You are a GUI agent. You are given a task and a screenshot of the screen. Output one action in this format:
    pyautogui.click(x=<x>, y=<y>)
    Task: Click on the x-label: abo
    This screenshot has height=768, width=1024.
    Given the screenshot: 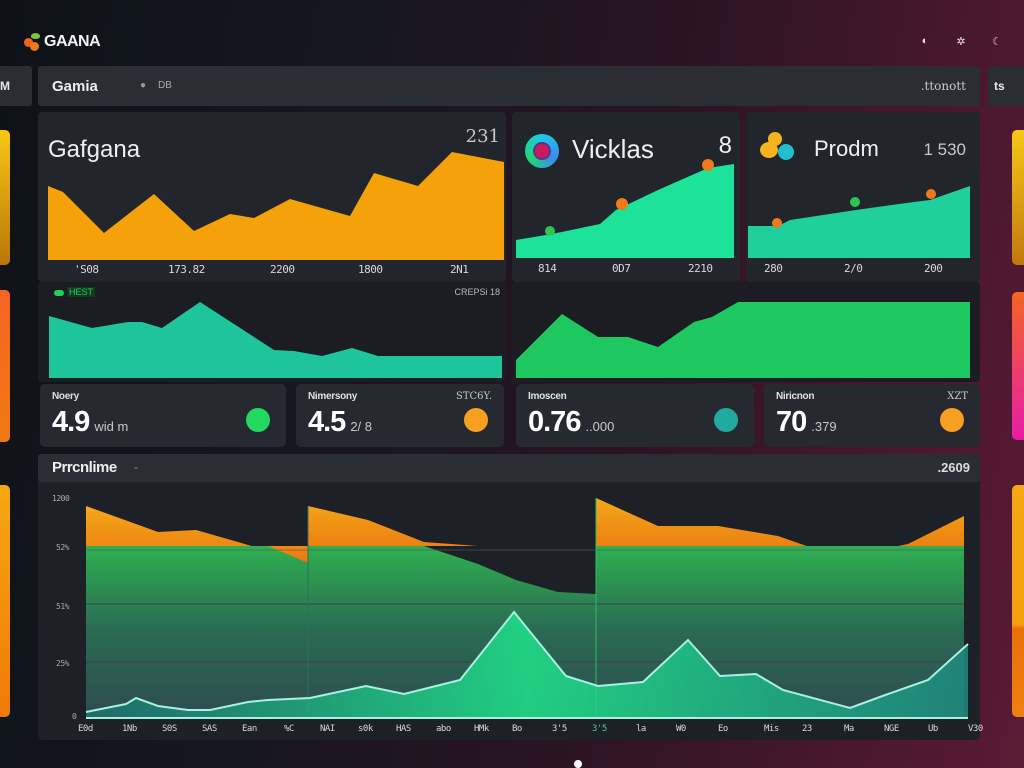 What is the action you would take?
    pyautogui.click(x=443, y=729)
    